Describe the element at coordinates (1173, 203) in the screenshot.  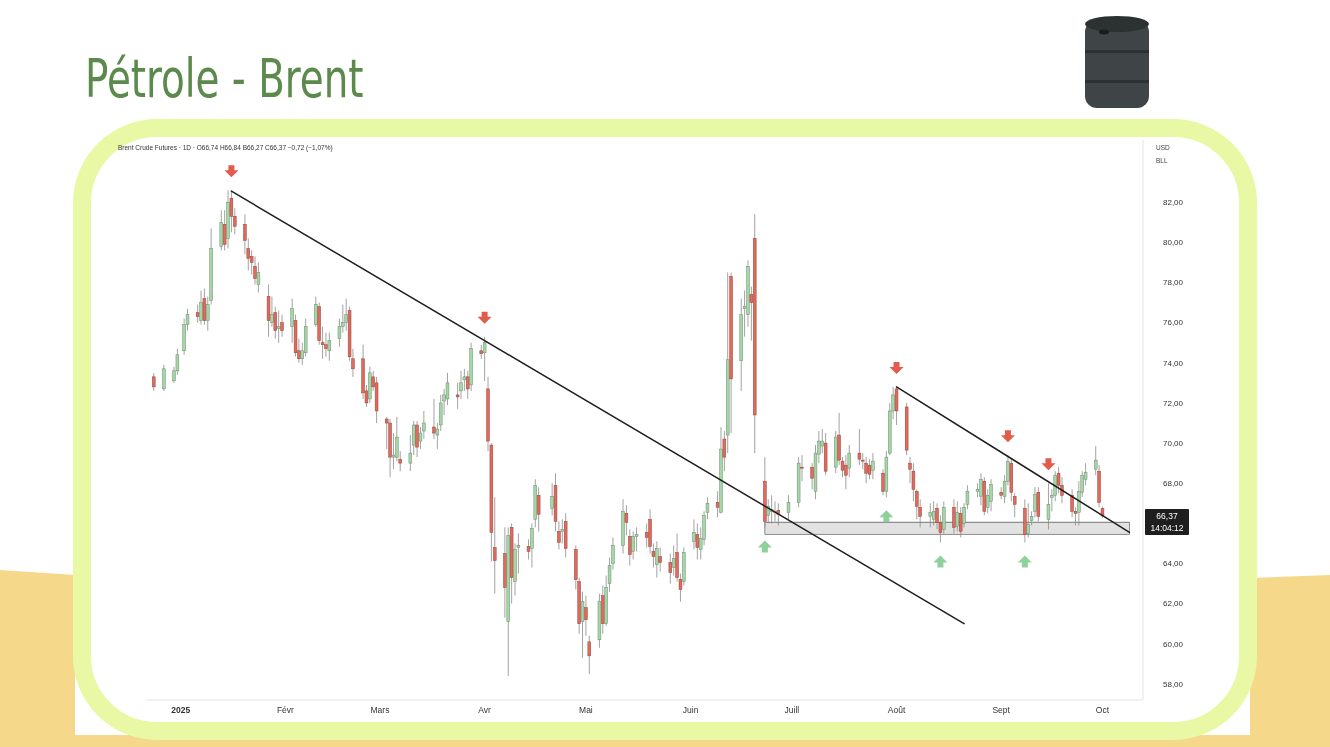
I see `y-tick-label: 82,00` at that location.